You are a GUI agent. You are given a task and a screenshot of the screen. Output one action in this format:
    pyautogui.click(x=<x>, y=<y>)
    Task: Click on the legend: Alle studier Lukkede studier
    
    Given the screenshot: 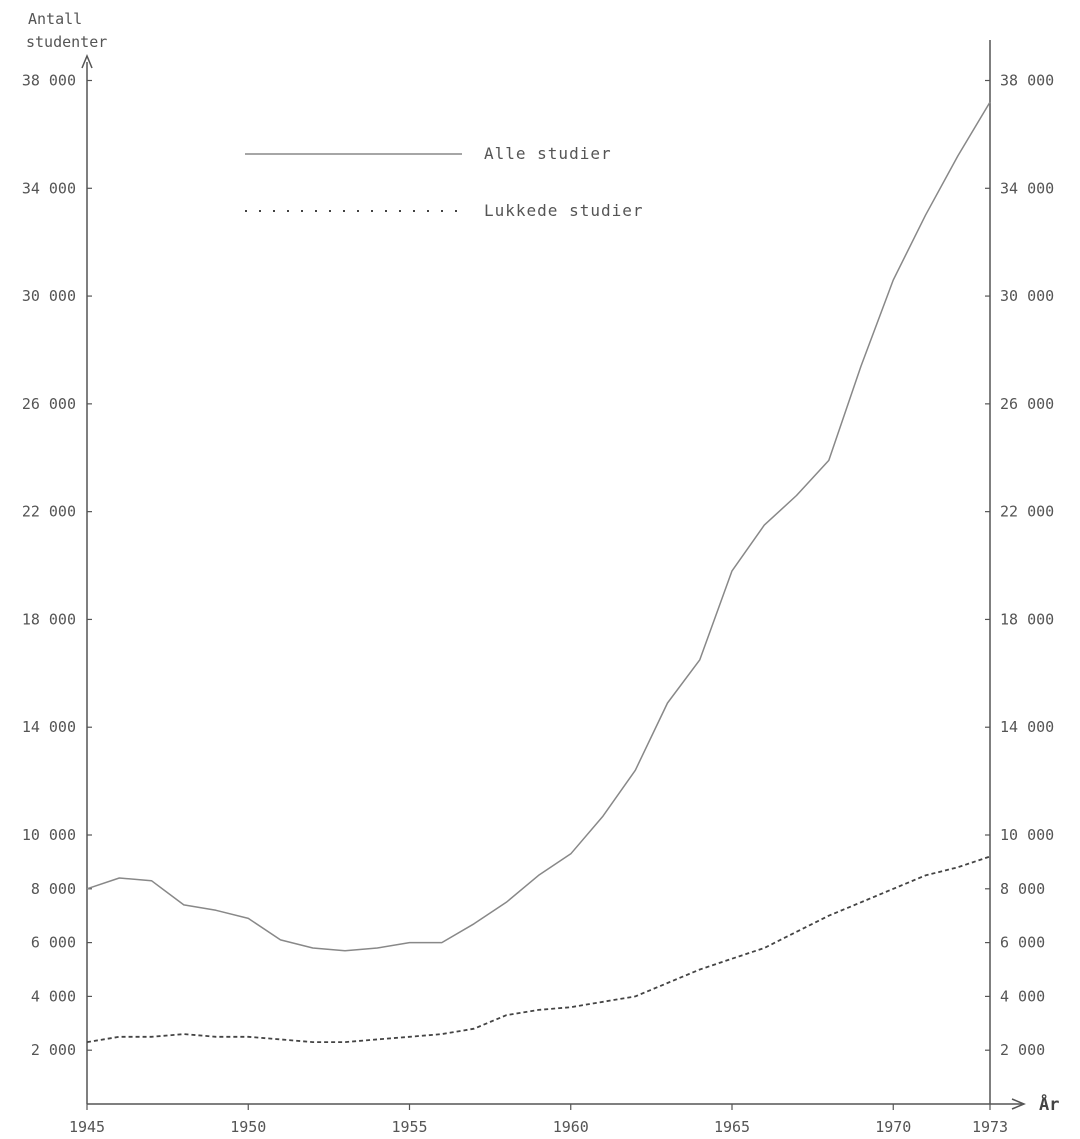 What is the action you would take?
    pyautogui.click(x=444, y=182)
    